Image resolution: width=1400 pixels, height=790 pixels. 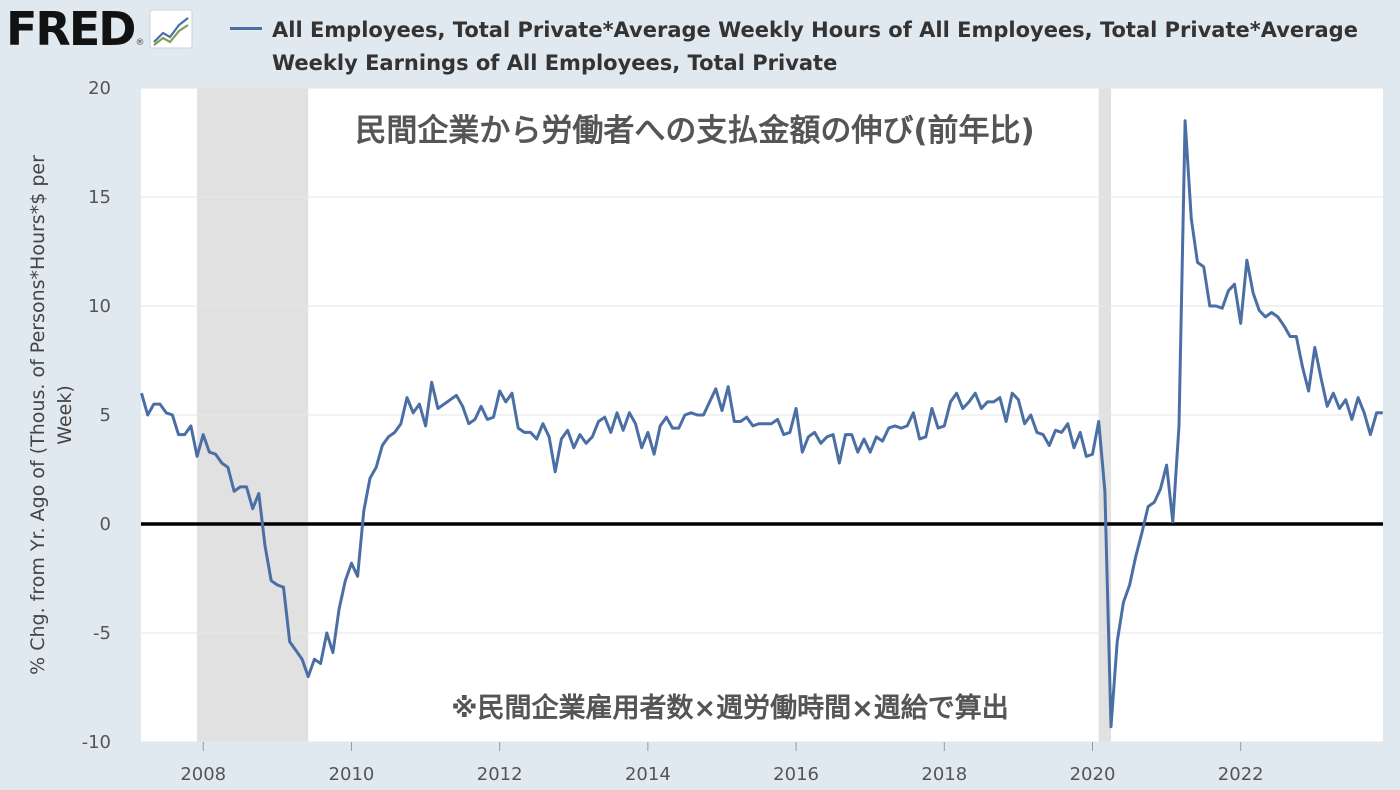 I want to click on x-tick-label: 2016, so click(x=796, y=774).